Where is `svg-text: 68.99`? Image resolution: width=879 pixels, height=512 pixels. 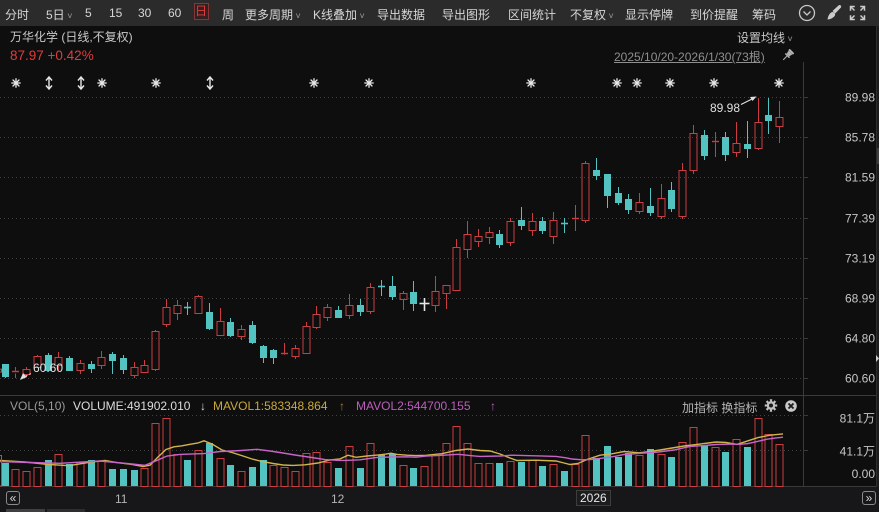 svg-text: 68.99 is located at coordinates (860, 299).